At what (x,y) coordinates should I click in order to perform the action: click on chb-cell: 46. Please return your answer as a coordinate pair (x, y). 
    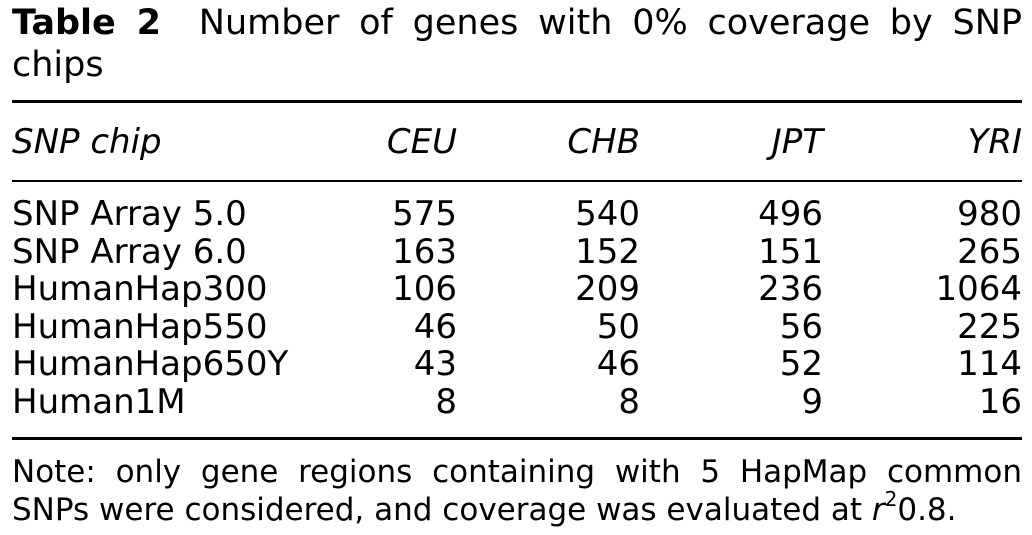
    Looking at the image, I should click on (618, 364).